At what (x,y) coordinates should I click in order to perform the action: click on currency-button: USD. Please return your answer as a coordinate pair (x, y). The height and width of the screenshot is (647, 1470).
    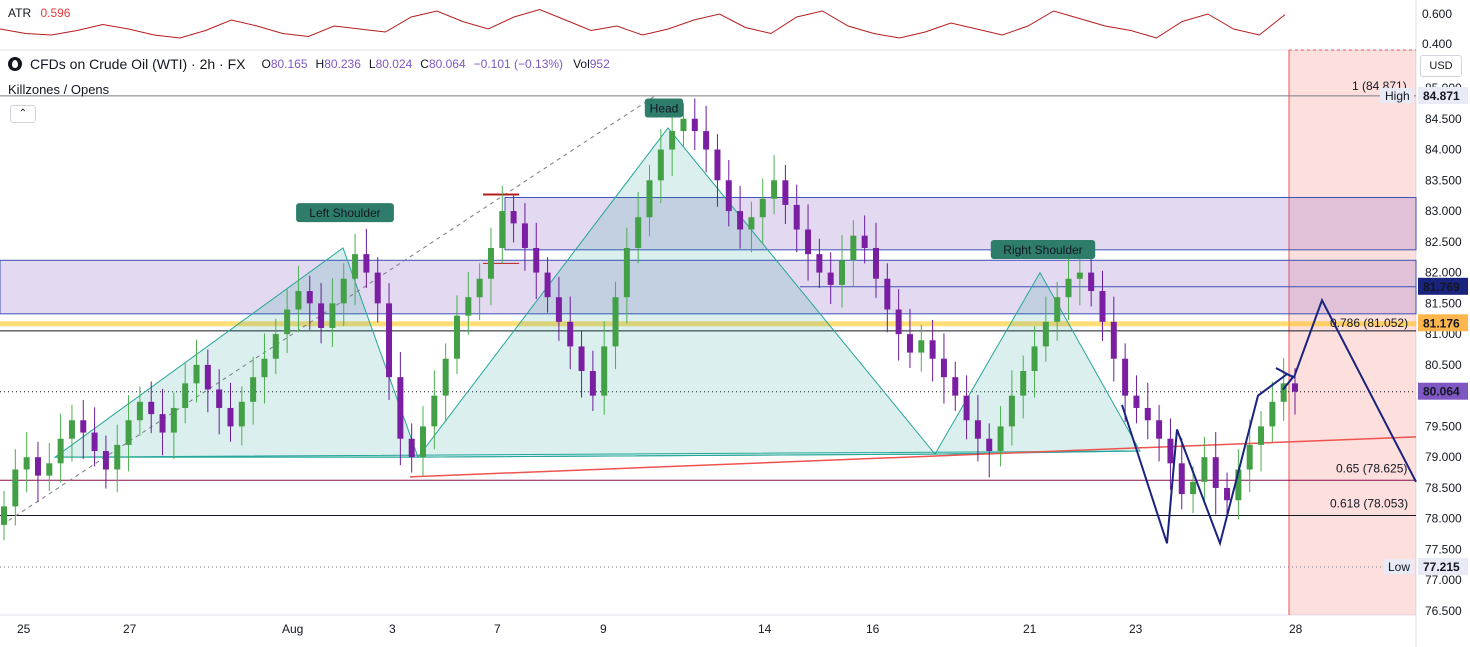
    Looking at the image, I should click on (1441, 66).